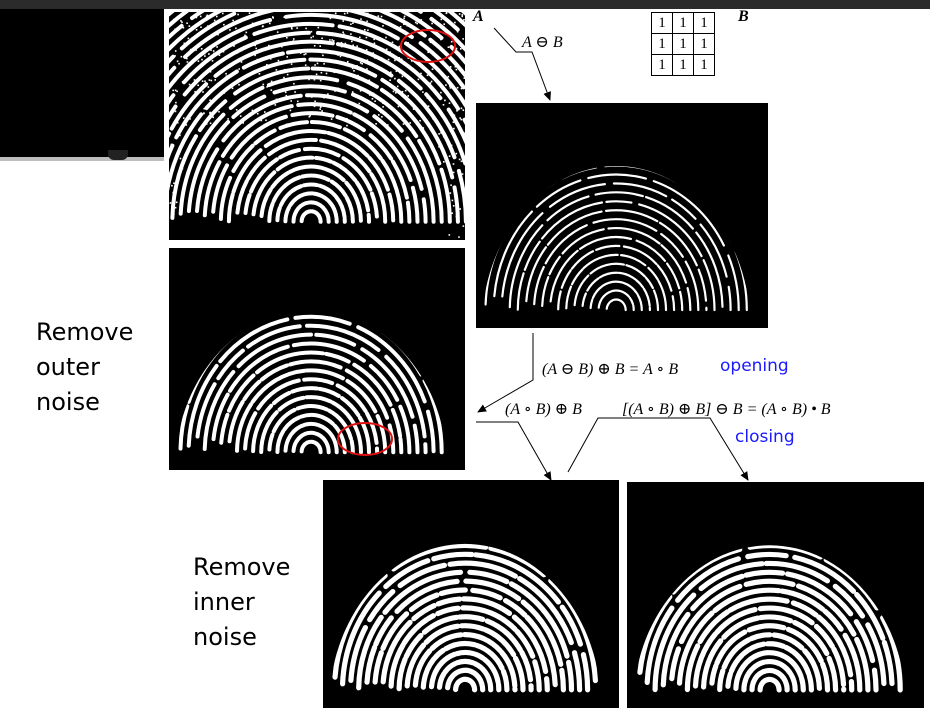 This screenshot has width=930, height=710. I want to click on fingerprint-opened-image, so click(317, 359).